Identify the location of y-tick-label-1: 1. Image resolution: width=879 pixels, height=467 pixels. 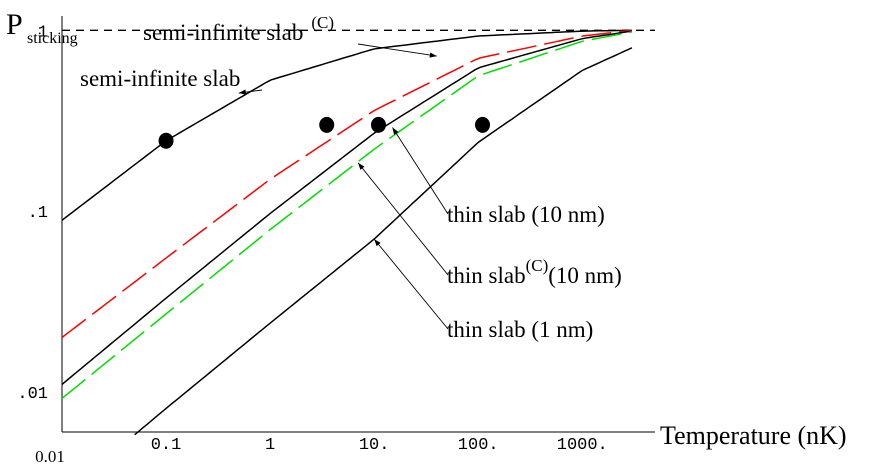
(43, 32).